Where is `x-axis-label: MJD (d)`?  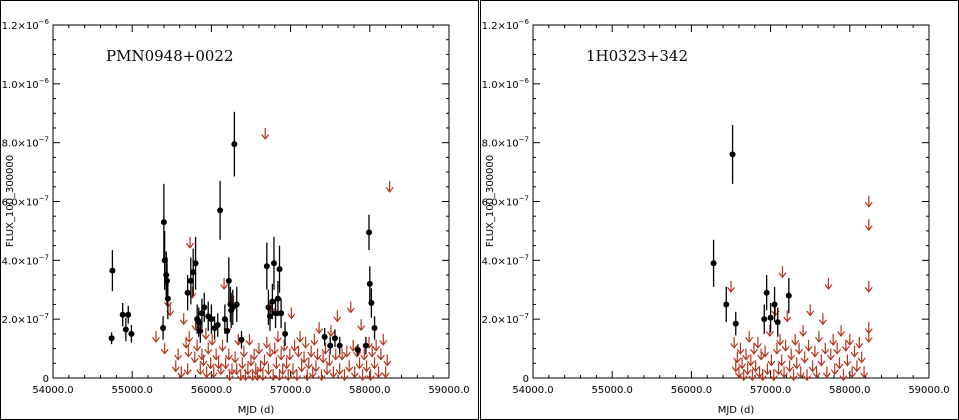 x-axis-label: MJD (d) is located at coordinates (736, 410).